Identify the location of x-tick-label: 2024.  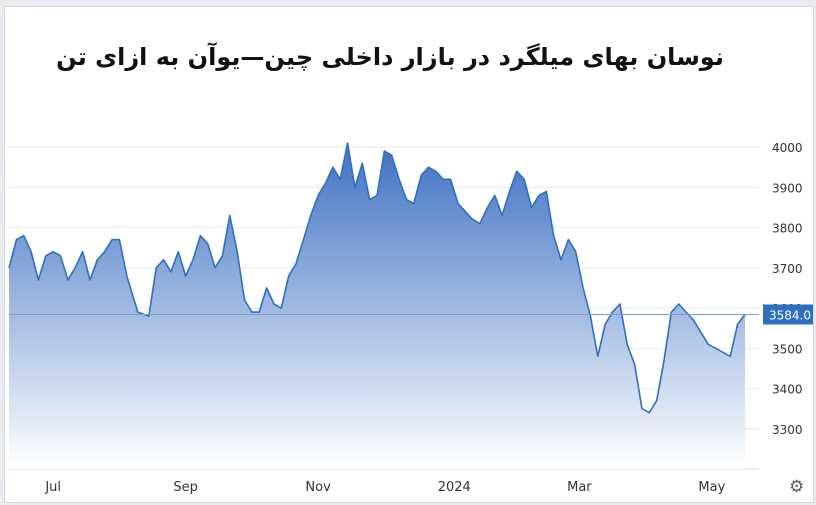
(454, 487).